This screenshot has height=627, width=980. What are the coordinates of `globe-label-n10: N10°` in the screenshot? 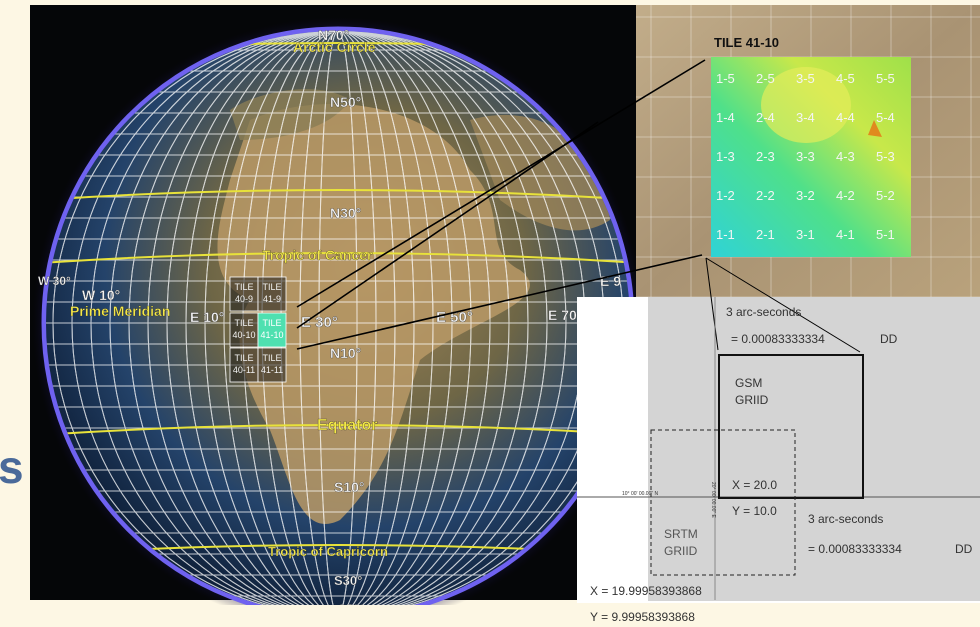 It's located at (345, 353).